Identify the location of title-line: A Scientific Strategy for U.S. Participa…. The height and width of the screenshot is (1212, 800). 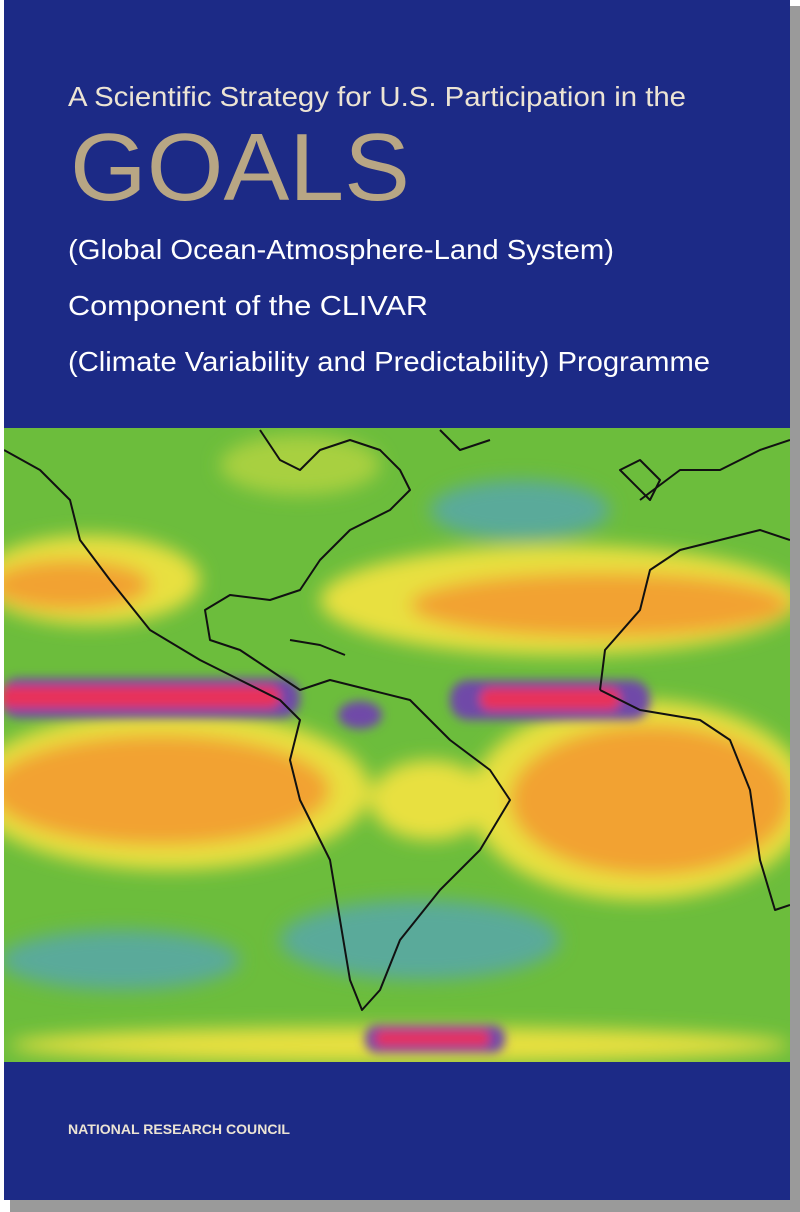
(377, 96).